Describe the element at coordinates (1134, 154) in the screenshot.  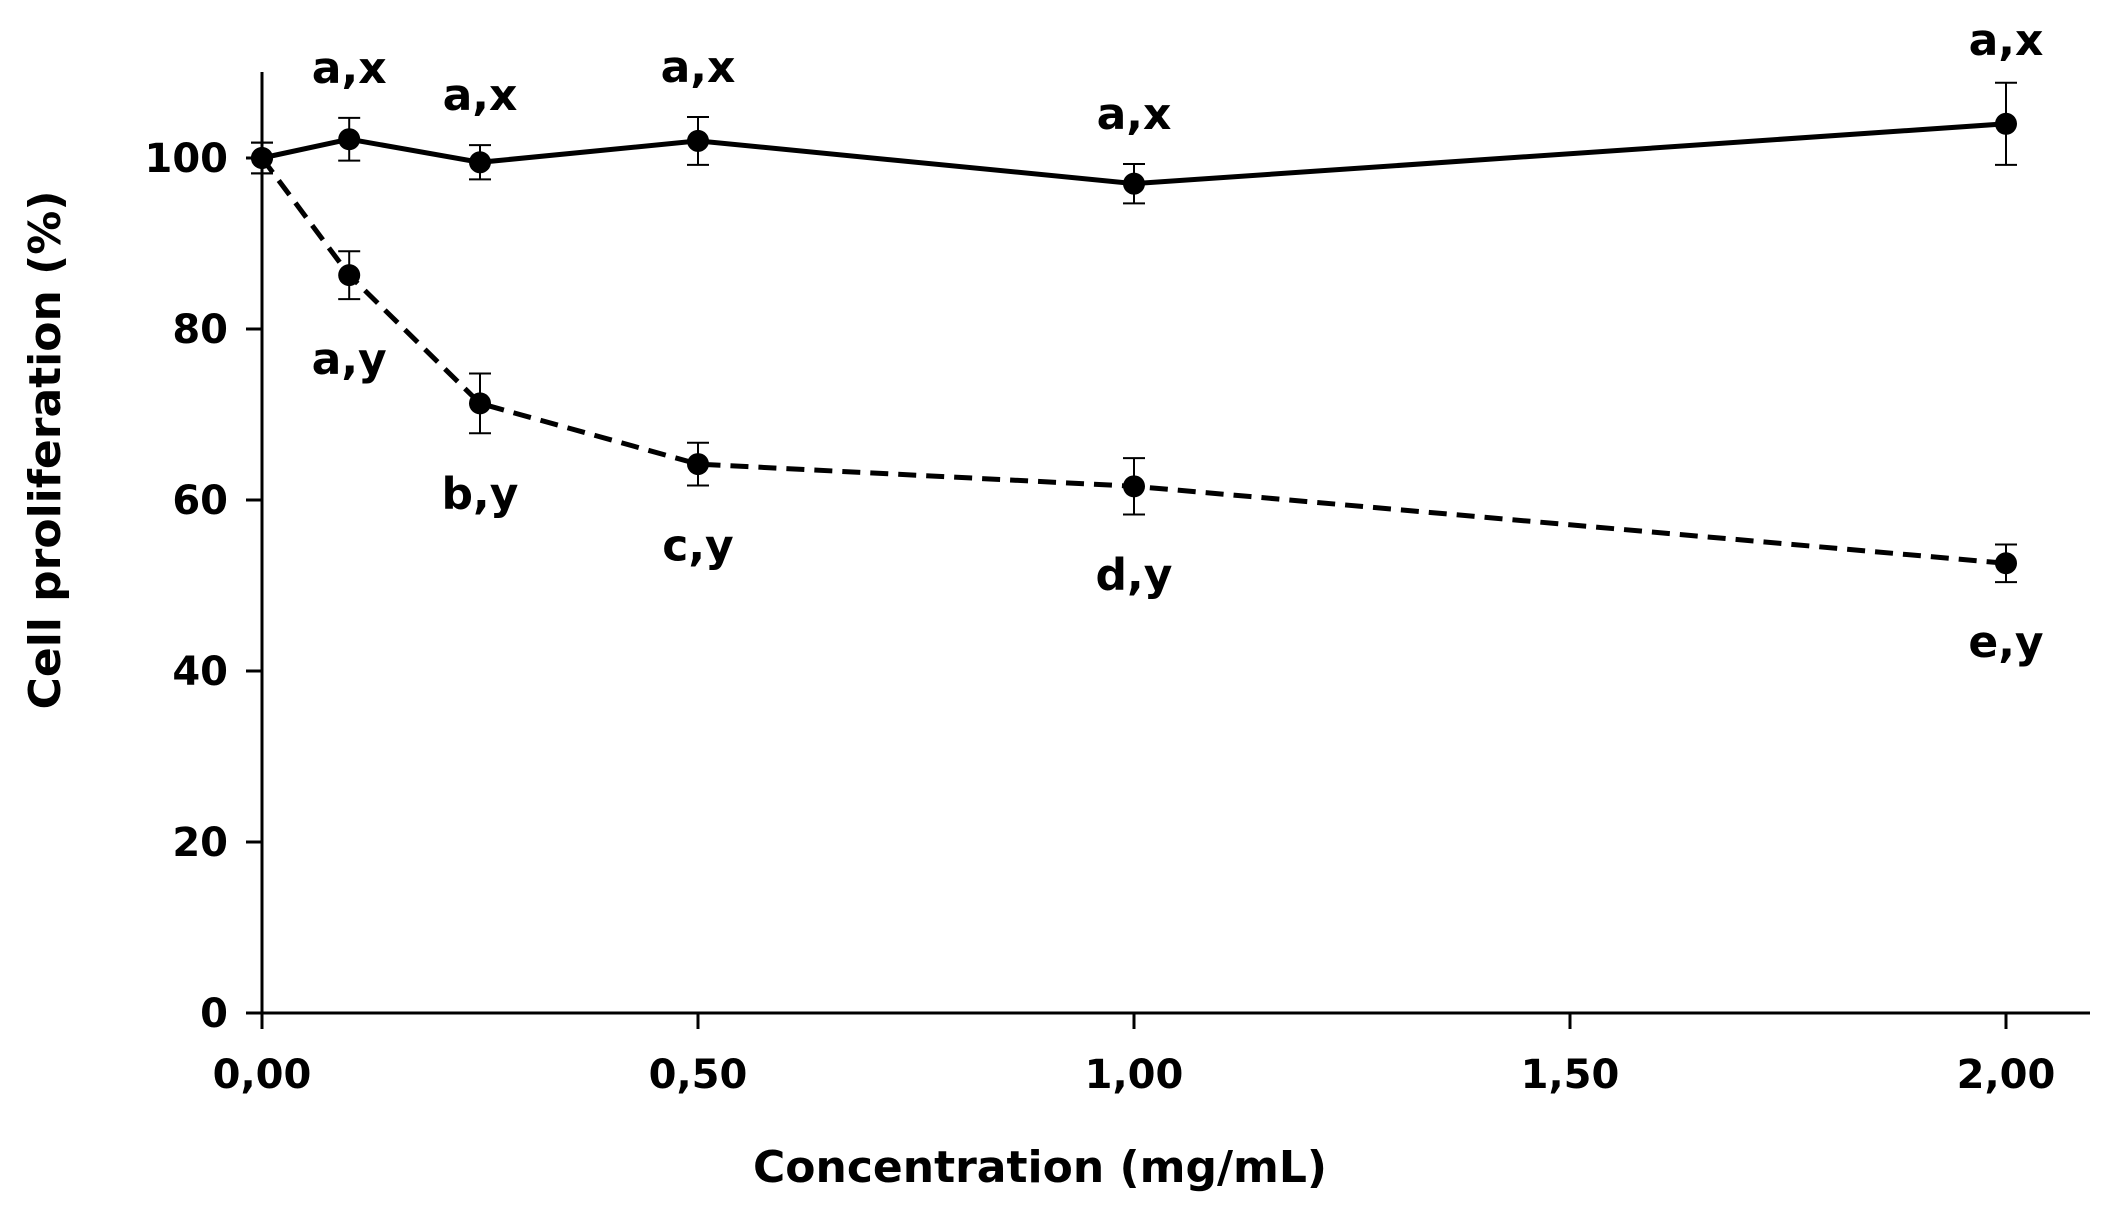
I see `series-line-solid` at that location.